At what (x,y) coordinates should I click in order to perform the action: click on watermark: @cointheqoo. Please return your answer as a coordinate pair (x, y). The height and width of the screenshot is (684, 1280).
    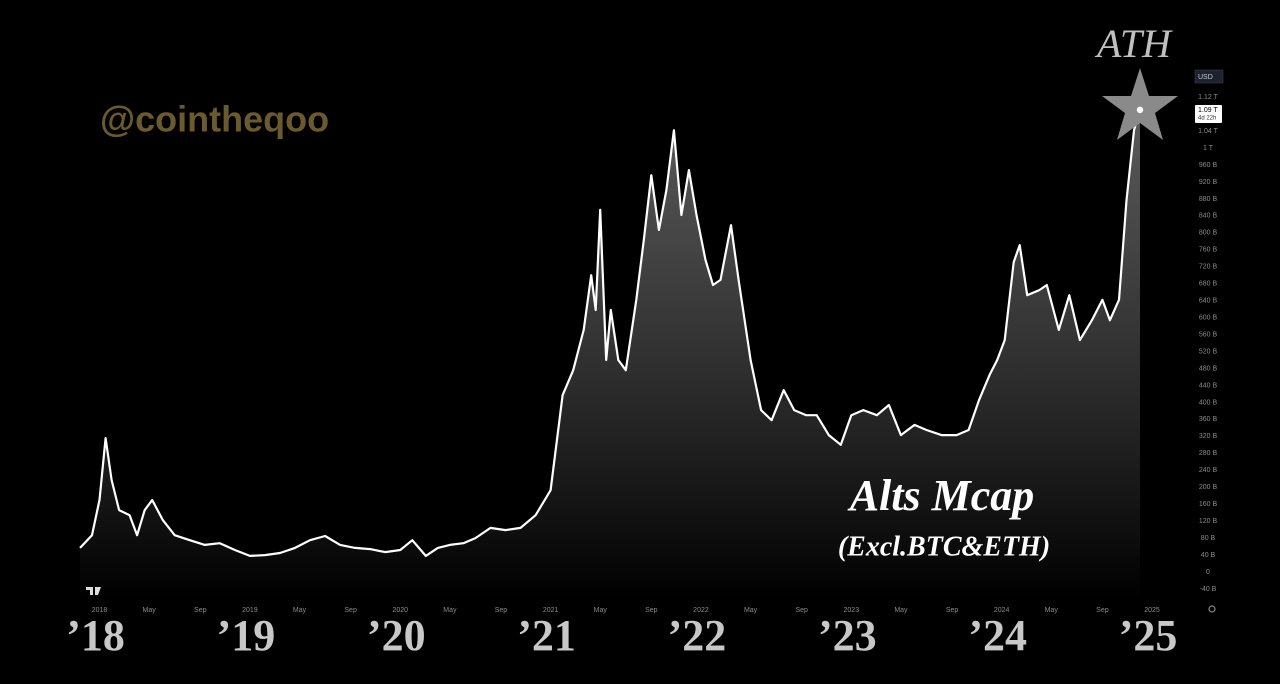
    Looking at the image, I should click on (214, 119).